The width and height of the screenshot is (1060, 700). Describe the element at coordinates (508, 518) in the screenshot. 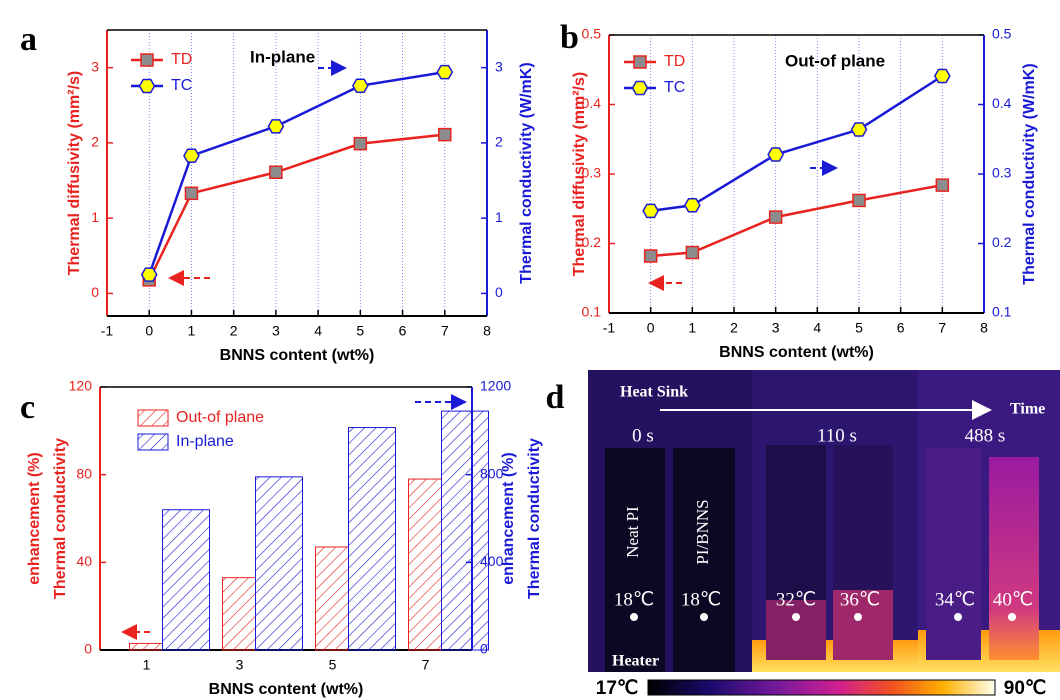

I see `y2-label: enhancement (%)` at that location.